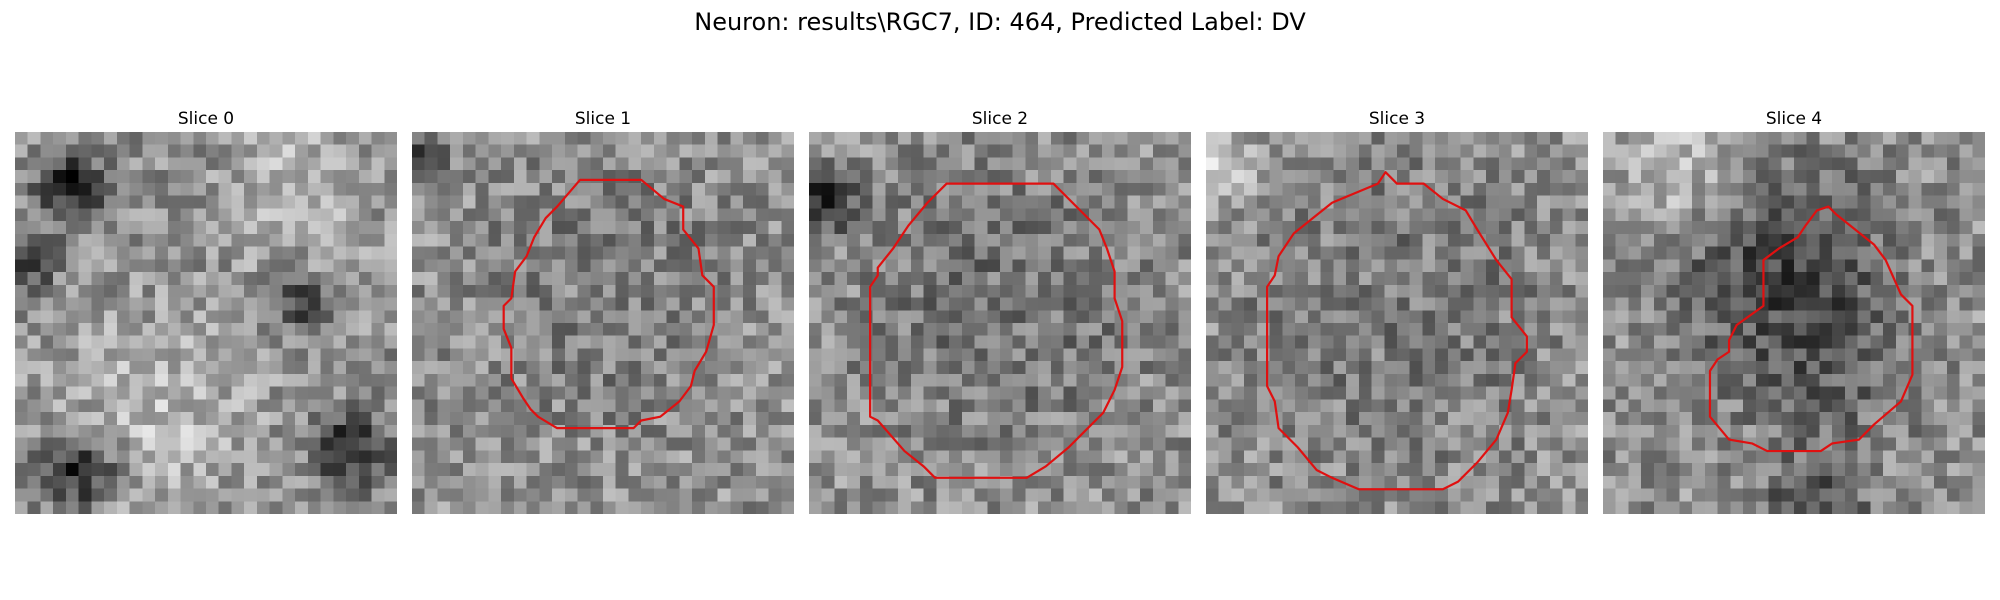  I want to click on slice-panel-0: Slice 0, so click(206, 310).